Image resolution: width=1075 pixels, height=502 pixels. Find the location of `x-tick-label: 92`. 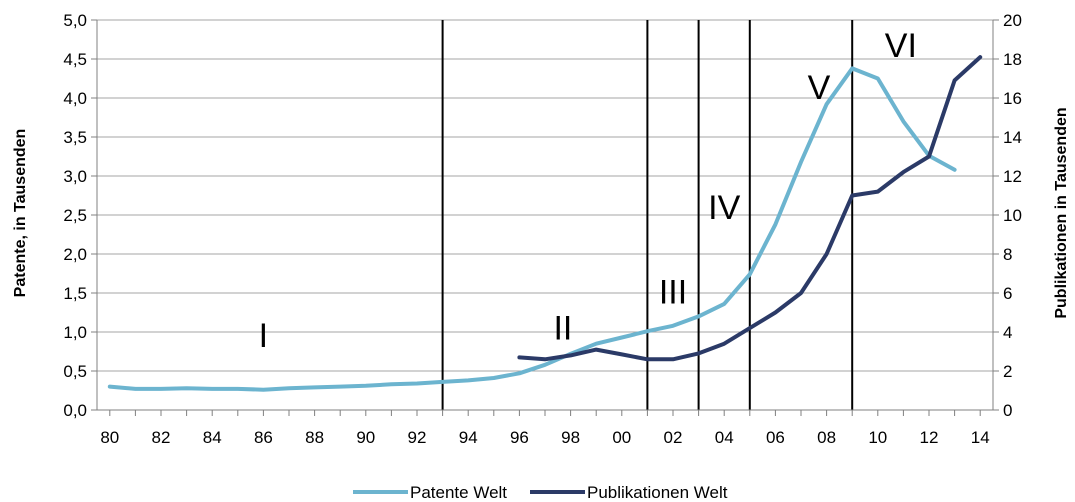

x-tick-label: 92 is located at coordinates (417, 437).